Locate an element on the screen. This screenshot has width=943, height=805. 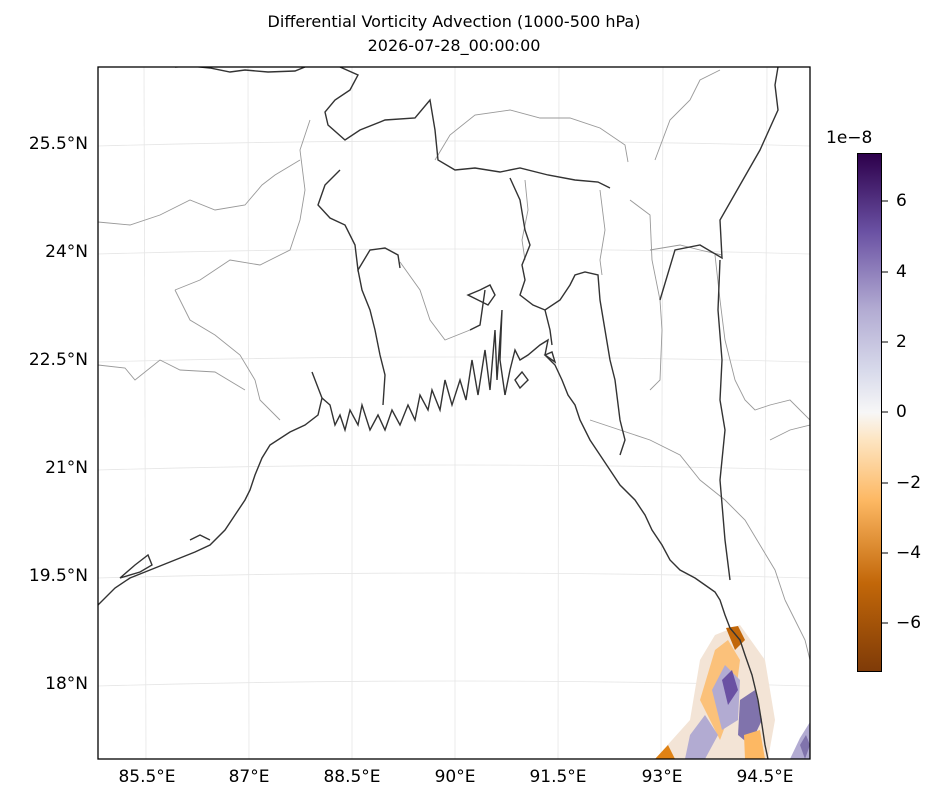
lat-label: 25.5°N is located at coordinates (58, 144).